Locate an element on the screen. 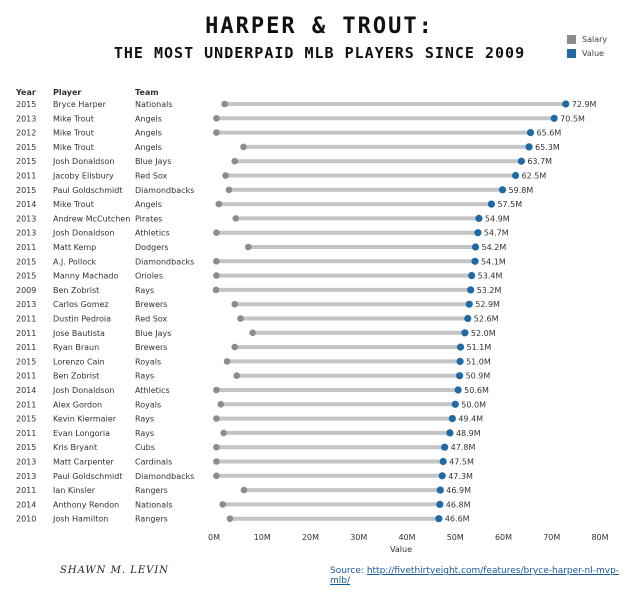 This screenshot has width=639, height=596. value-label: 59.8M is located at coordinates (521, 190).